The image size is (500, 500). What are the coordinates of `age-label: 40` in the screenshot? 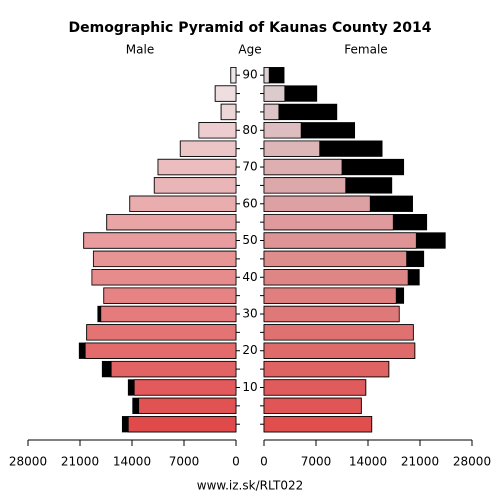 It's located at (249, 277).